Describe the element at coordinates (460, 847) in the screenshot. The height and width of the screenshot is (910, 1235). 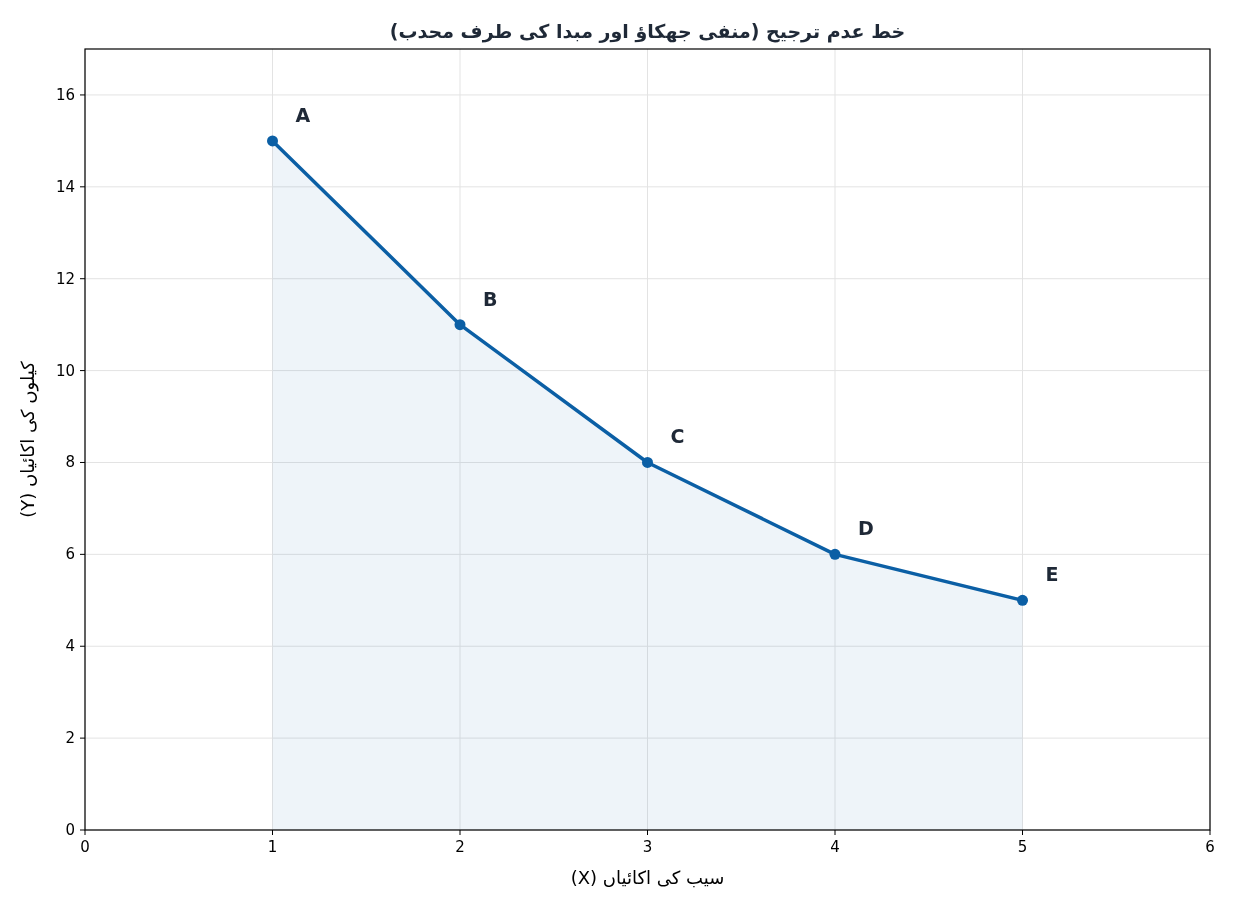
I see `x-tick-label: 2` at that location.